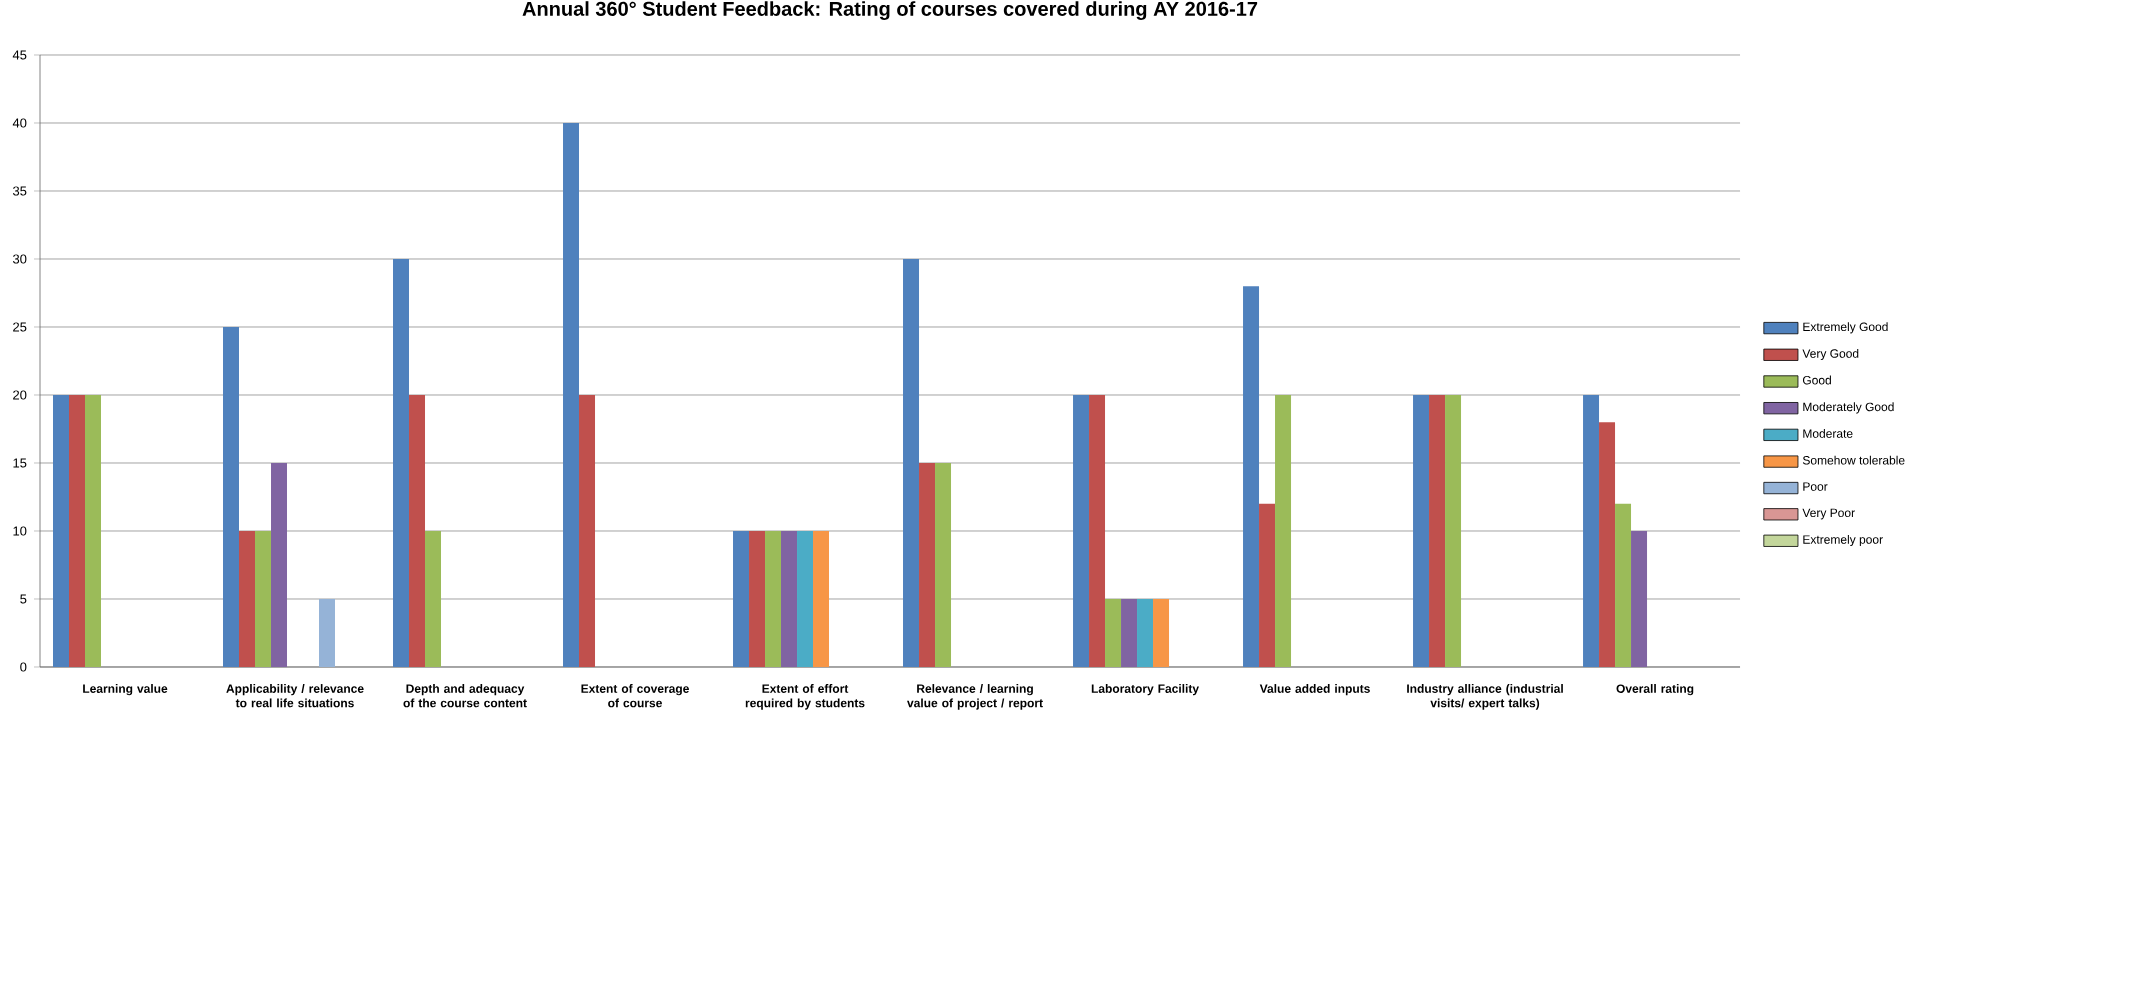  Describe the element at coordinates (975, 697) in the screenshot. I see `x-tick-label: Relevance / learning value of project / report` at that location.